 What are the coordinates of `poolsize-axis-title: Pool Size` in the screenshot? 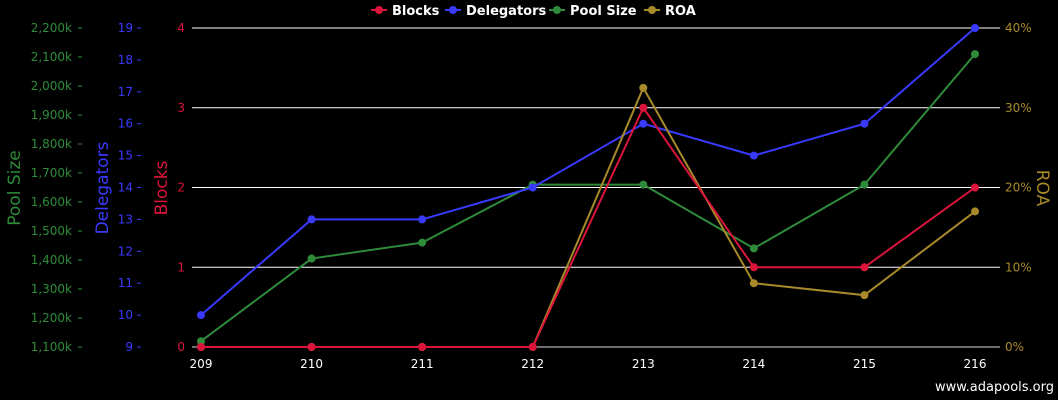 It's located at (15, 187).